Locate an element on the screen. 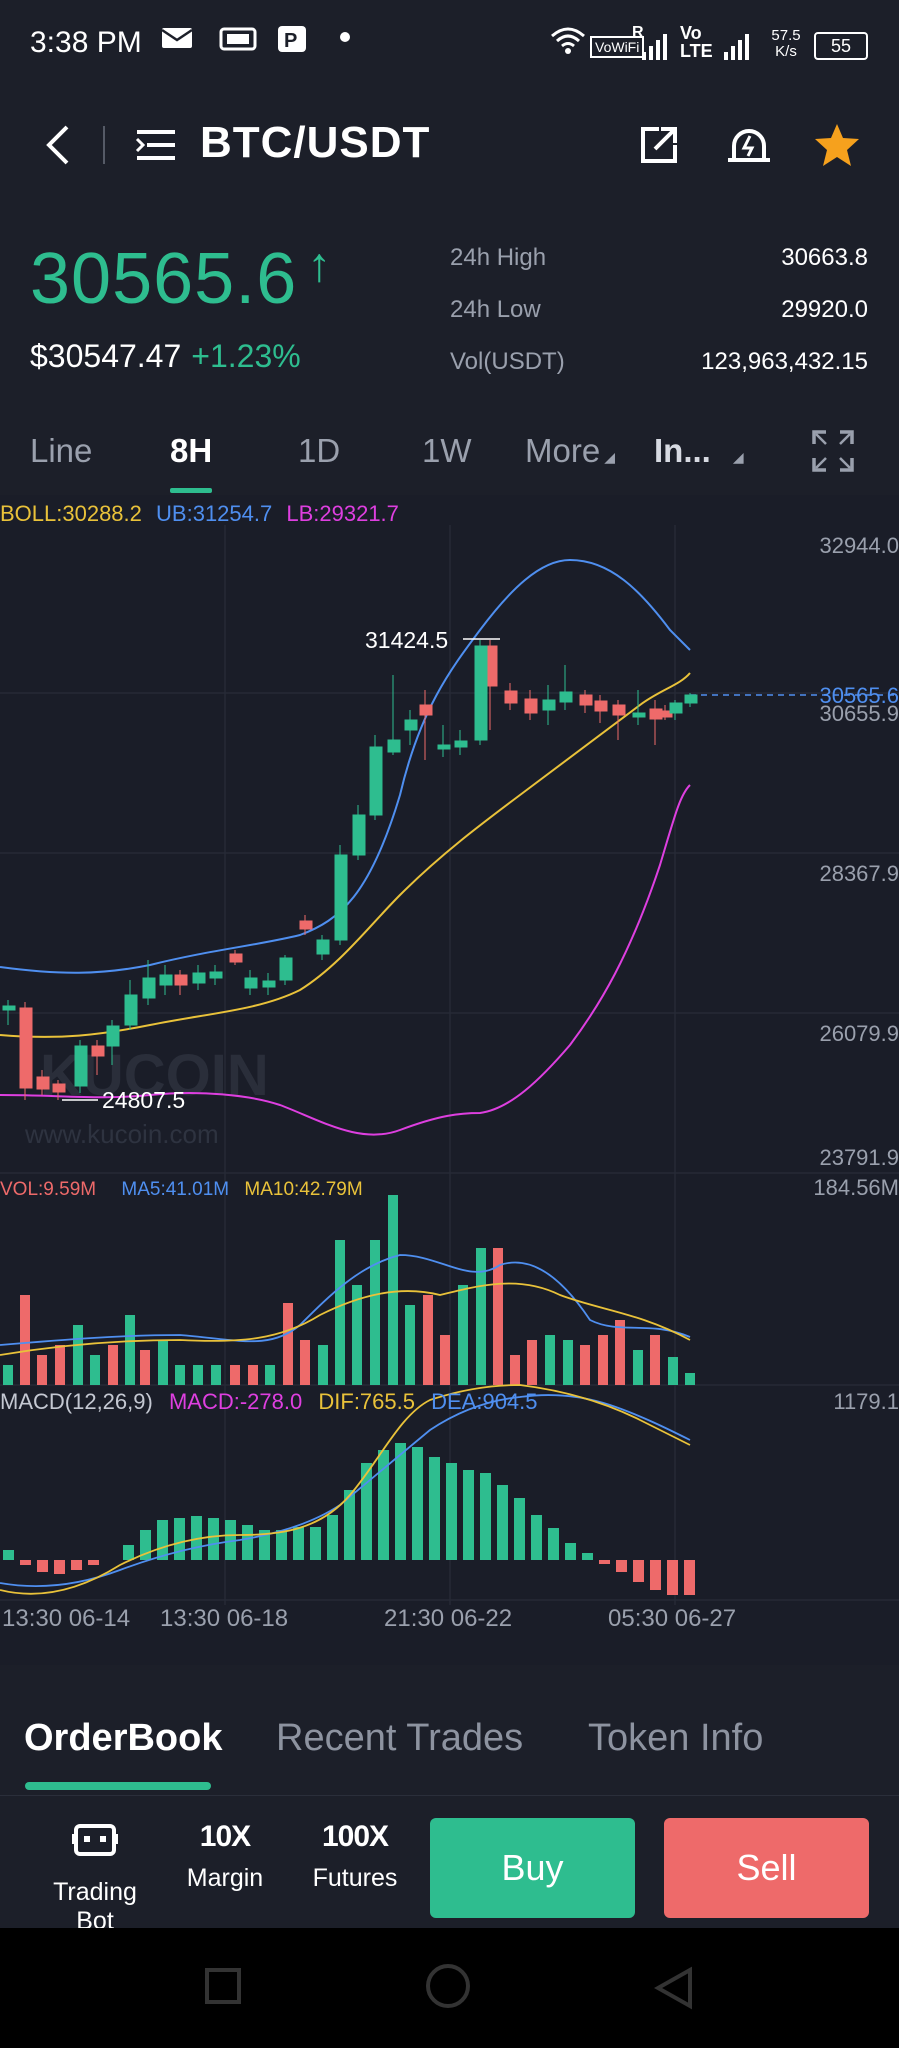  recents-square-icon is located at coordinates (223, 1986).